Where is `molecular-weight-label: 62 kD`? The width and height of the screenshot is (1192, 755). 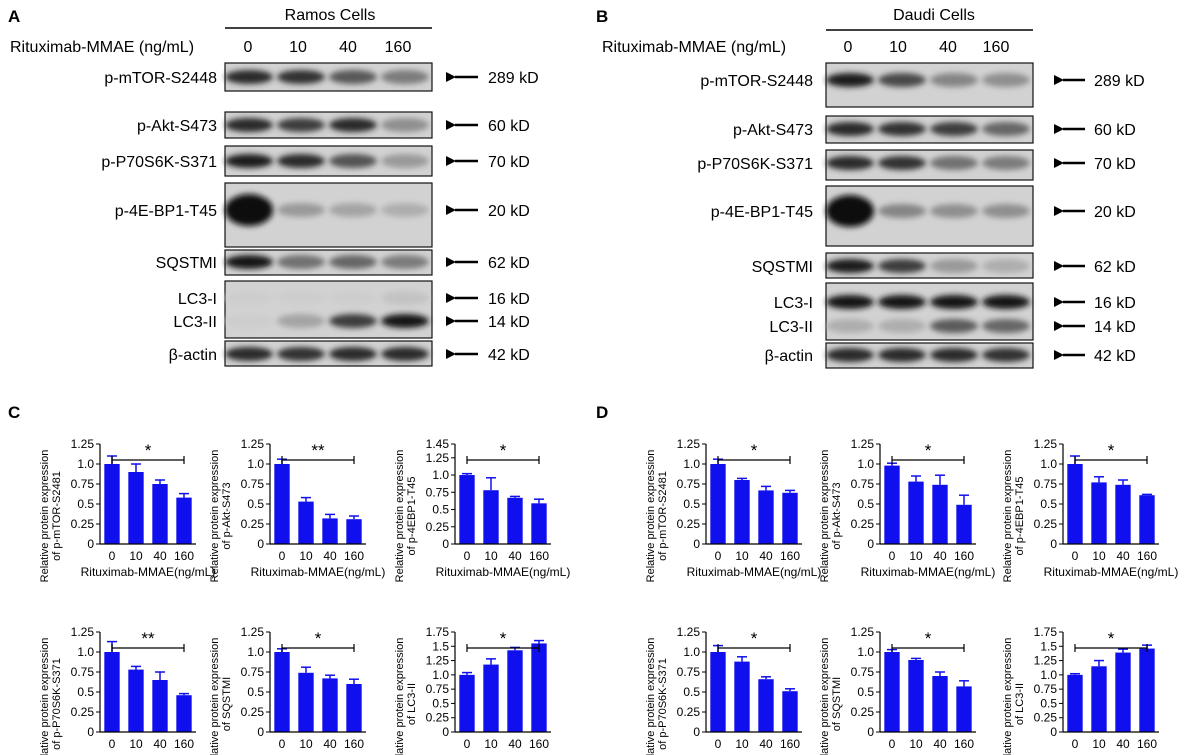
molecular-weight-label: 62 kD is located at coordinates (1115, 267).